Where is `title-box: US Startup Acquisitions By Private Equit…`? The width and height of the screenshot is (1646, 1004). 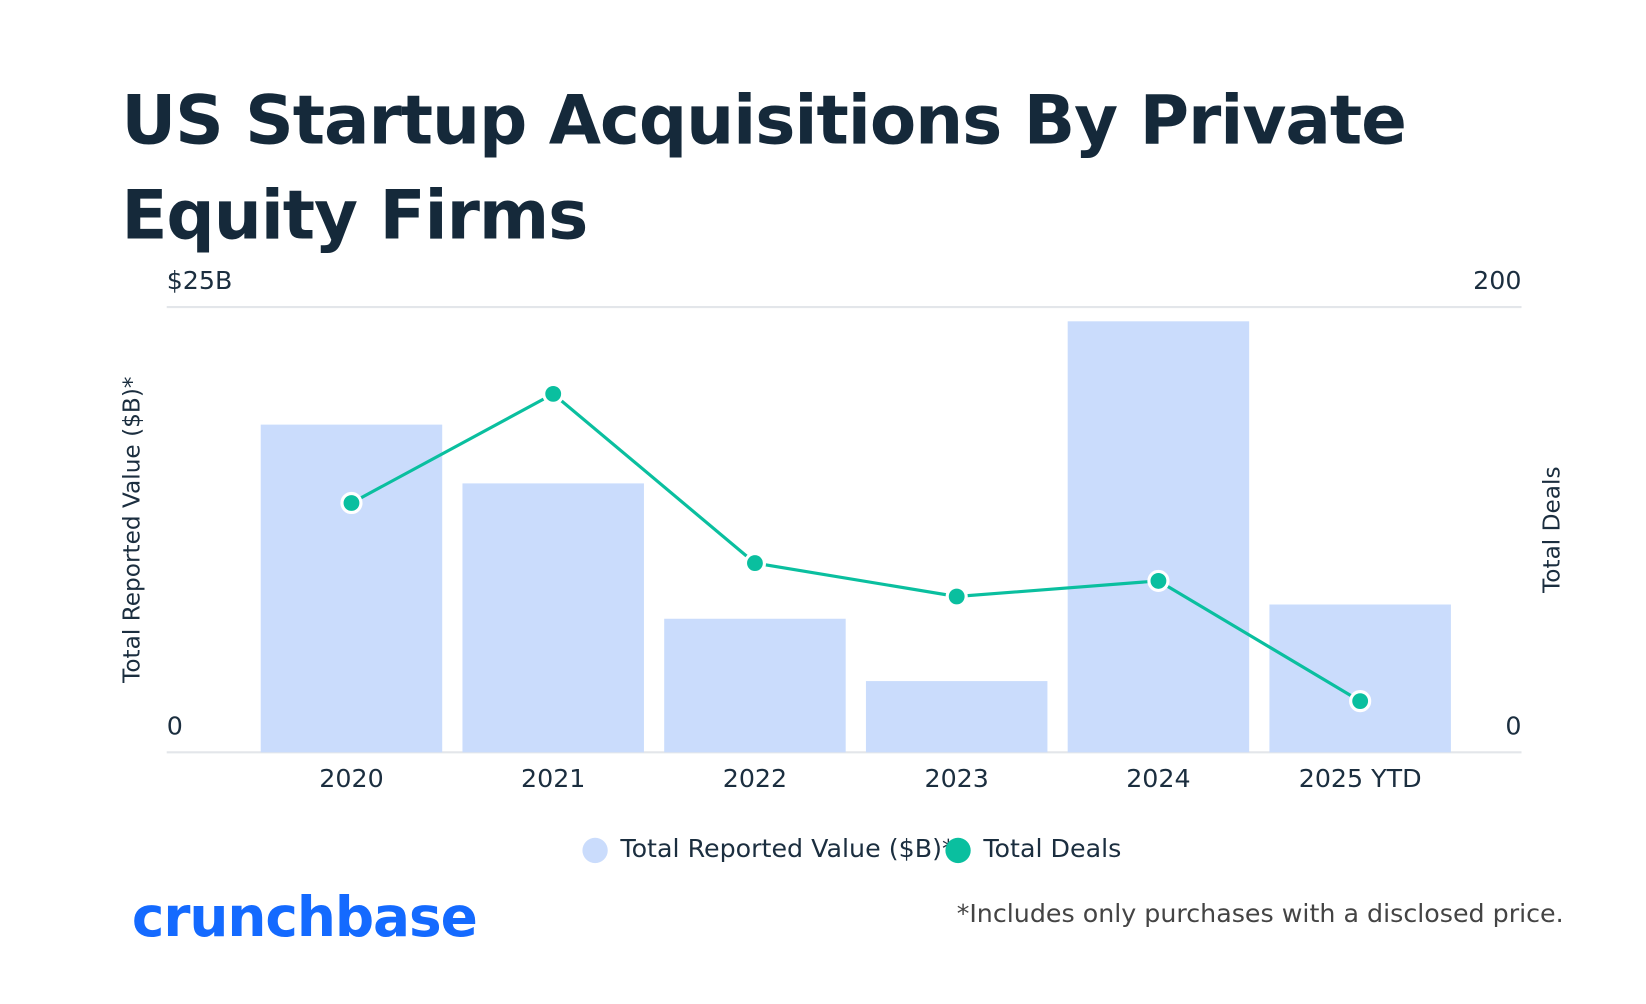
title-box: US Startup Acquisitions By Private Equit… is located at coordinates (764, 169).